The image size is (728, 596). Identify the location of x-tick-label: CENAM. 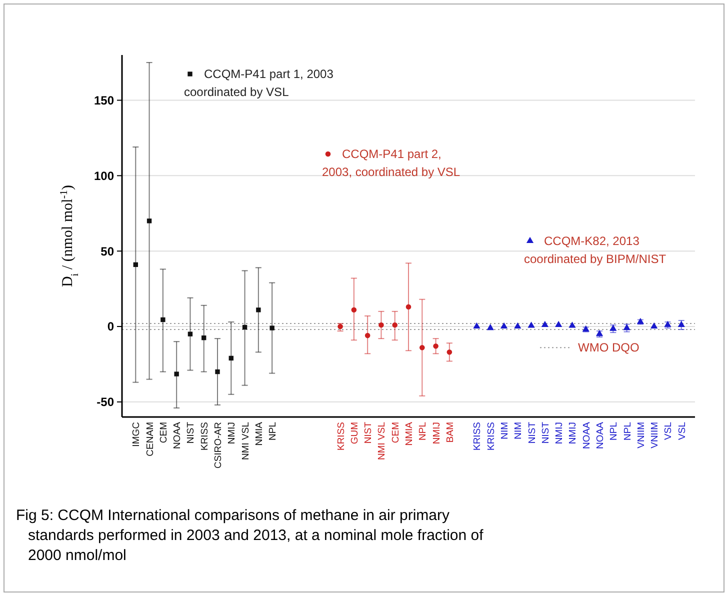
(150, 439).